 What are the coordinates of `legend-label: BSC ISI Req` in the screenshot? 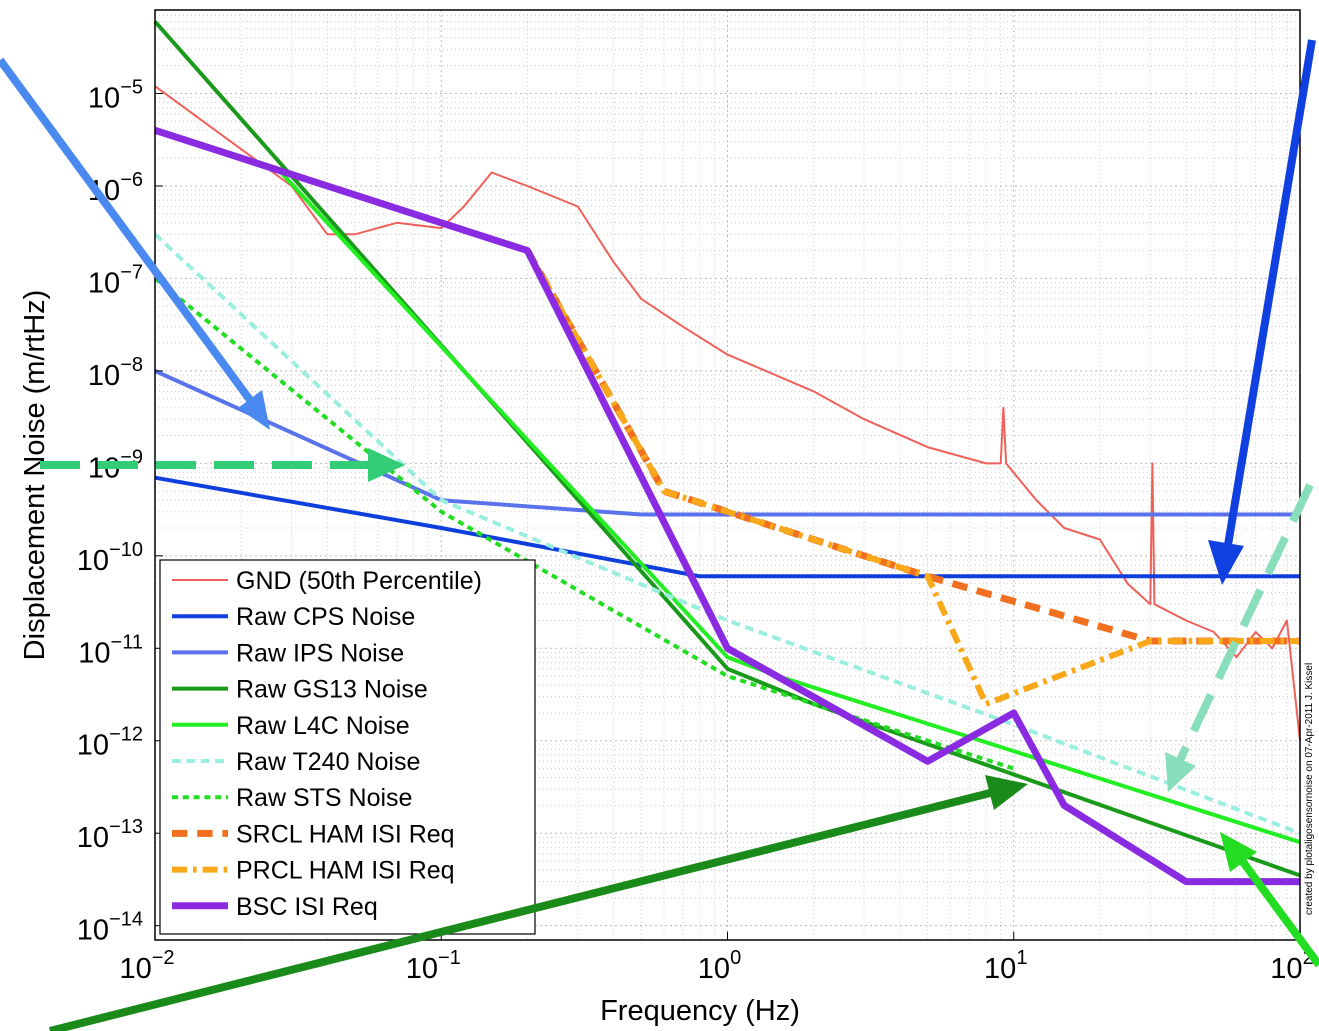 It's located at (307, 907).